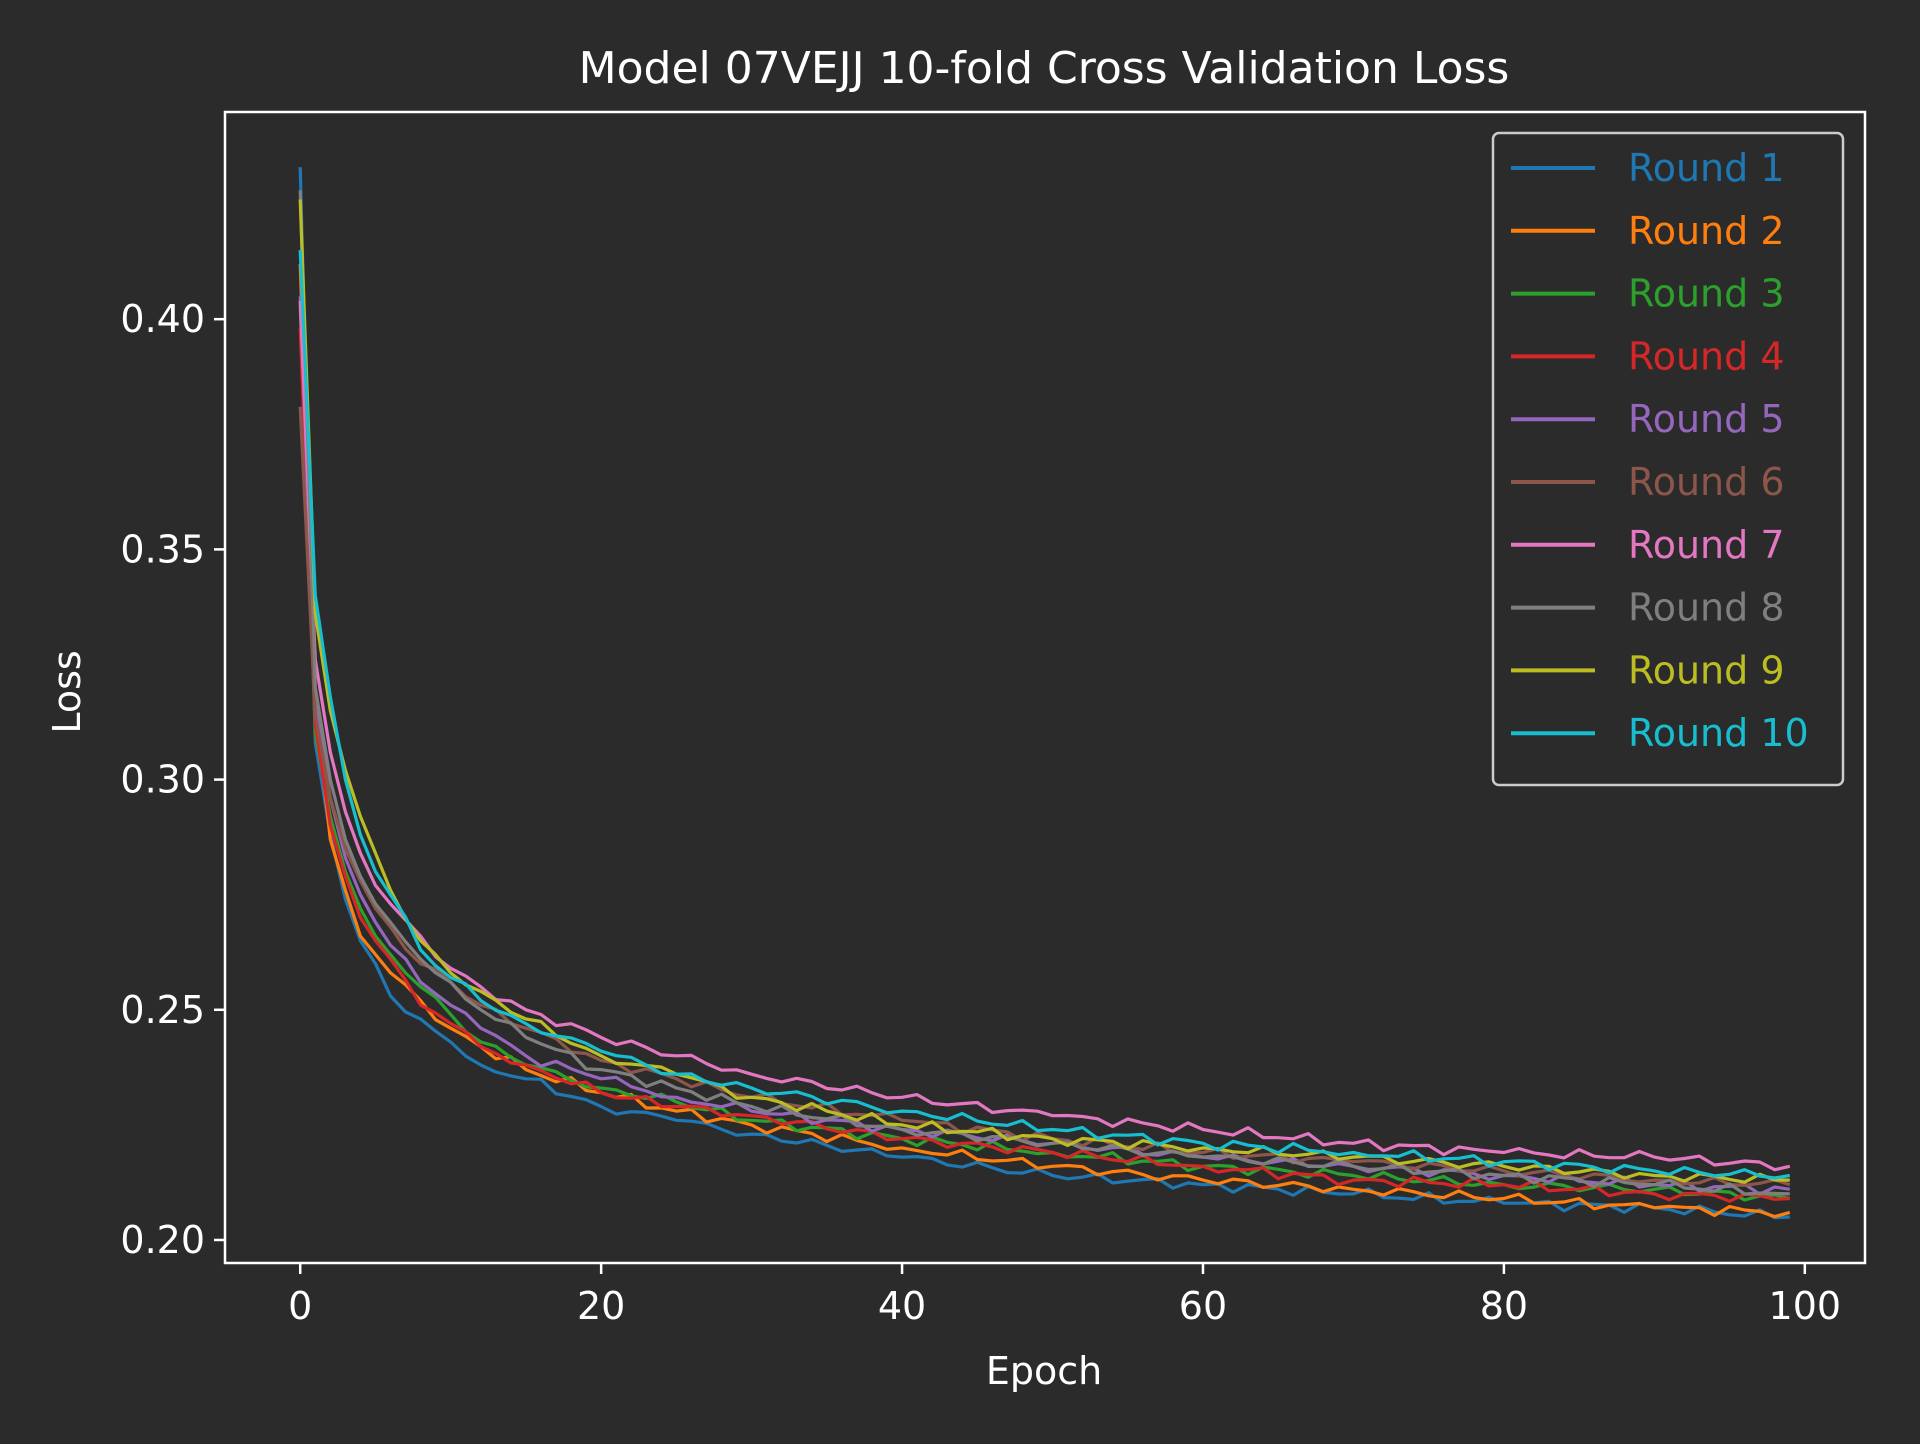 This screenshot has width=1920, height=1444. Describe the element at coordinates (1706, 168) in the screenshot. I see `legend-label: Round 1` at that location.